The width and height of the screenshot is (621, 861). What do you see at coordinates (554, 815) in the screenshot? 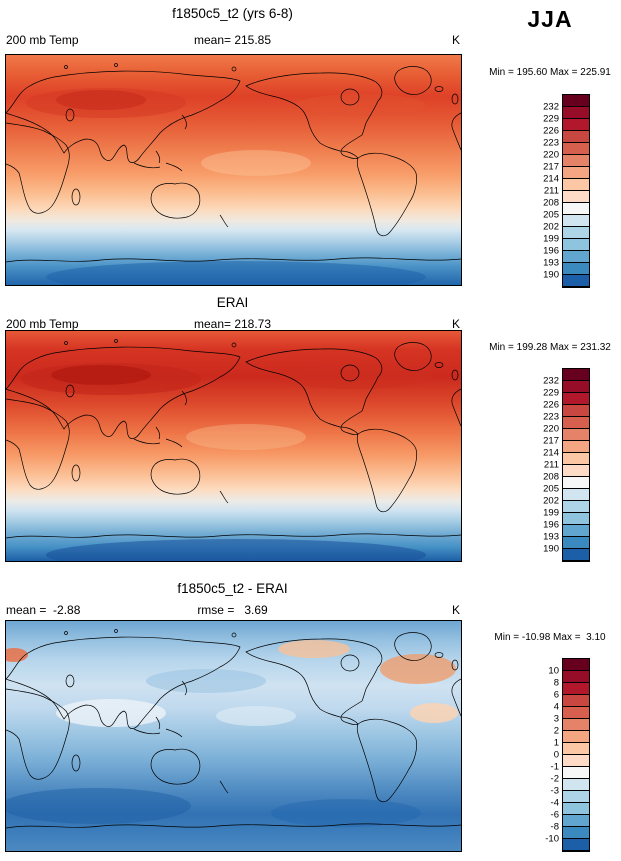
I see `colorbar-tick-label: -6` at bounding box center [554, 815].